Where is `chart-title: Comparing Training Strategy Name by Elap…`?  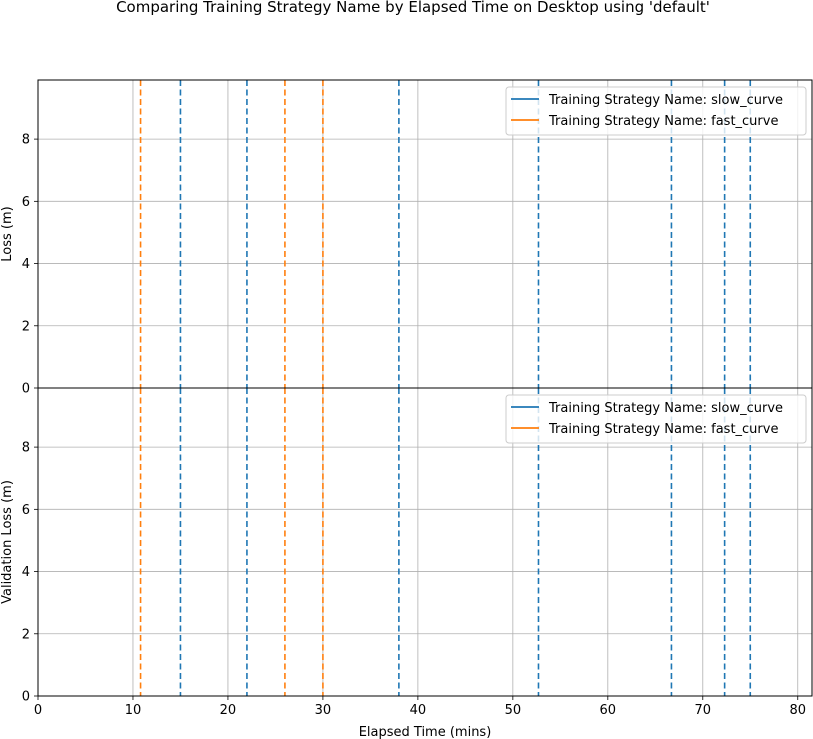 chart-title: Comparing Training Strategy Name by Elap… is located at coordinates (413, 8).